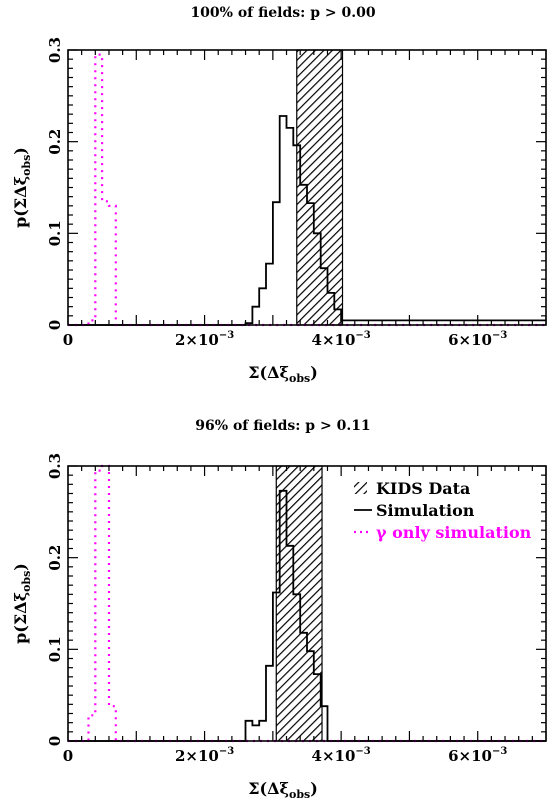 This screenshot has height=811, width=556. What do you see at coordinates (360, 488) in the screenshot?
I see `legend-hatch-swatch` at bounding box center [360, 488].